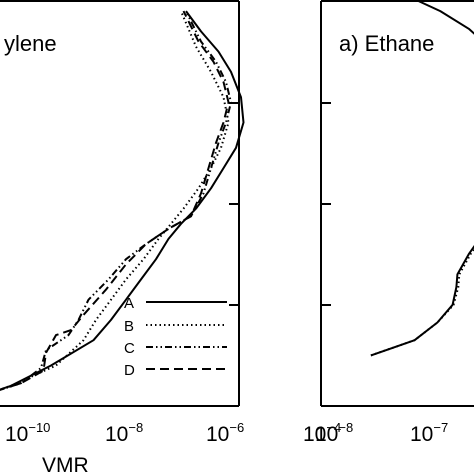  What do you see at coordinates (129, 348) in the screenshot?
I see `legend-label: C` at bounding box center [129, 348].